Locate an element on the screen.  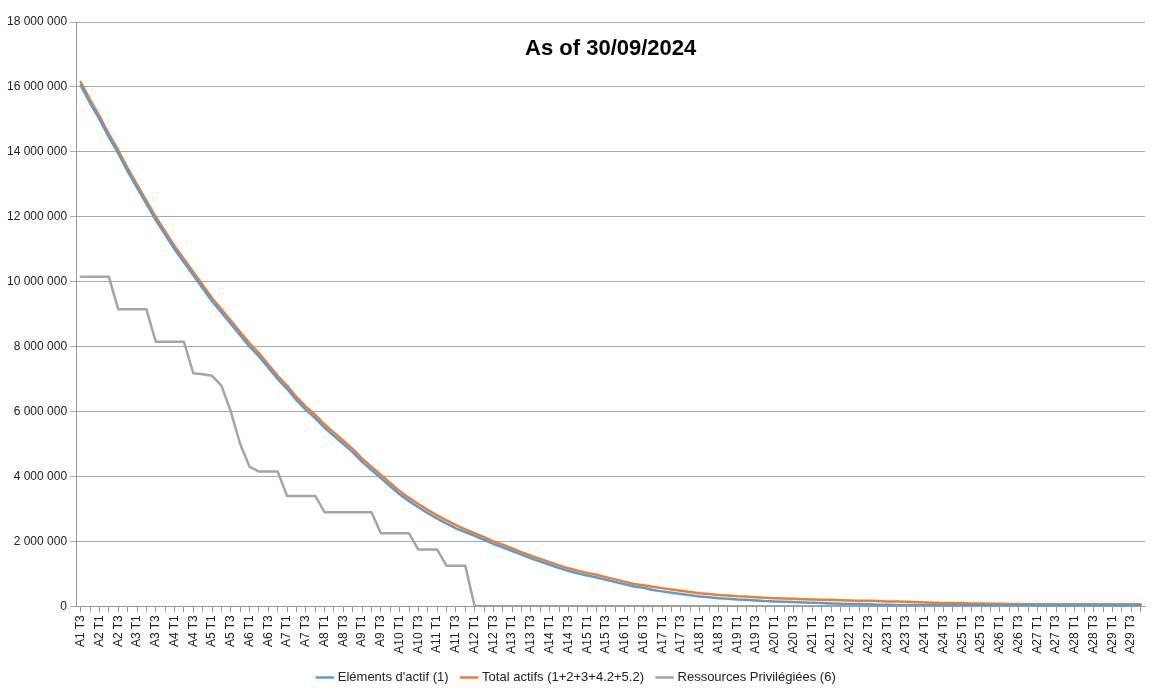
x-tick-label: A17 T1 is located at coordinates (661, 634).